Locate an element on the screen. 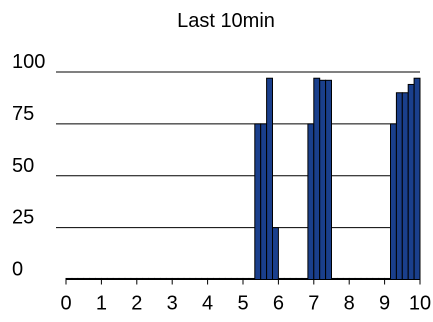  x-tick-label: 10 is located at coordinates (420, 304).